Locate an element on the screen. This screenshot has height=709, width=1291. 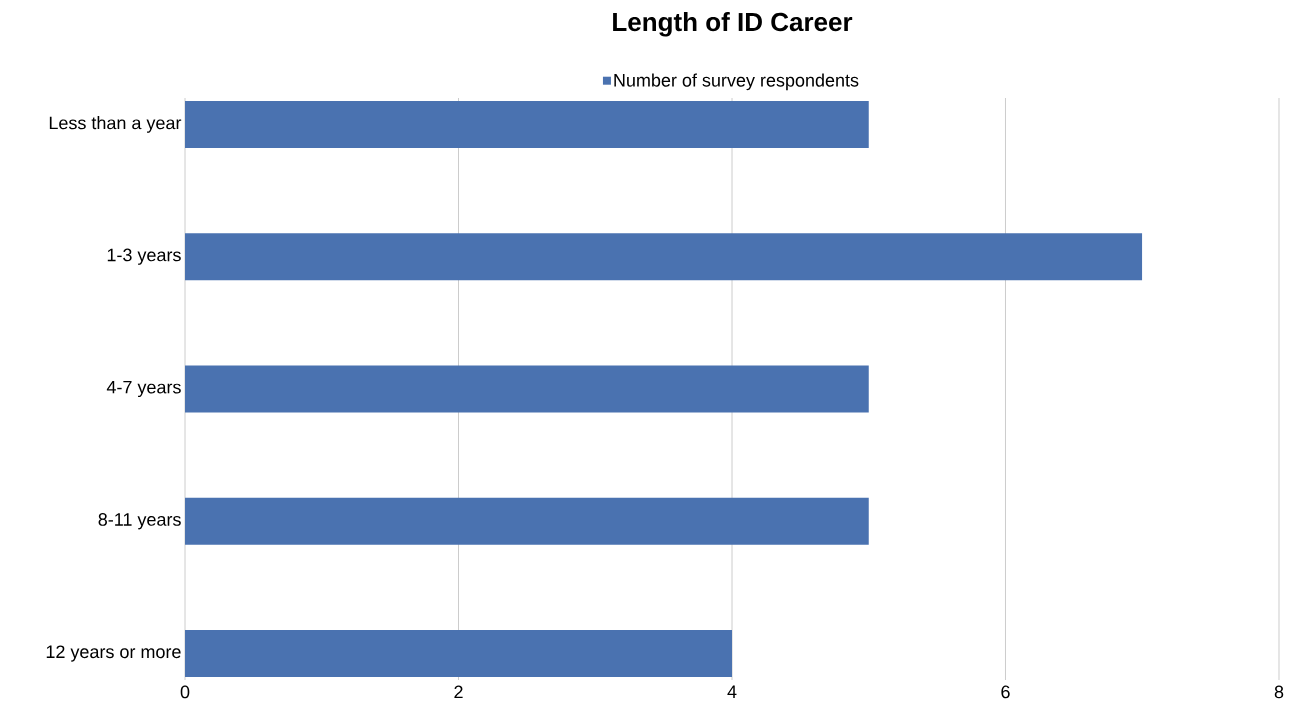
legend-label: Number of survey respondents is located at coordinates (736, 82).